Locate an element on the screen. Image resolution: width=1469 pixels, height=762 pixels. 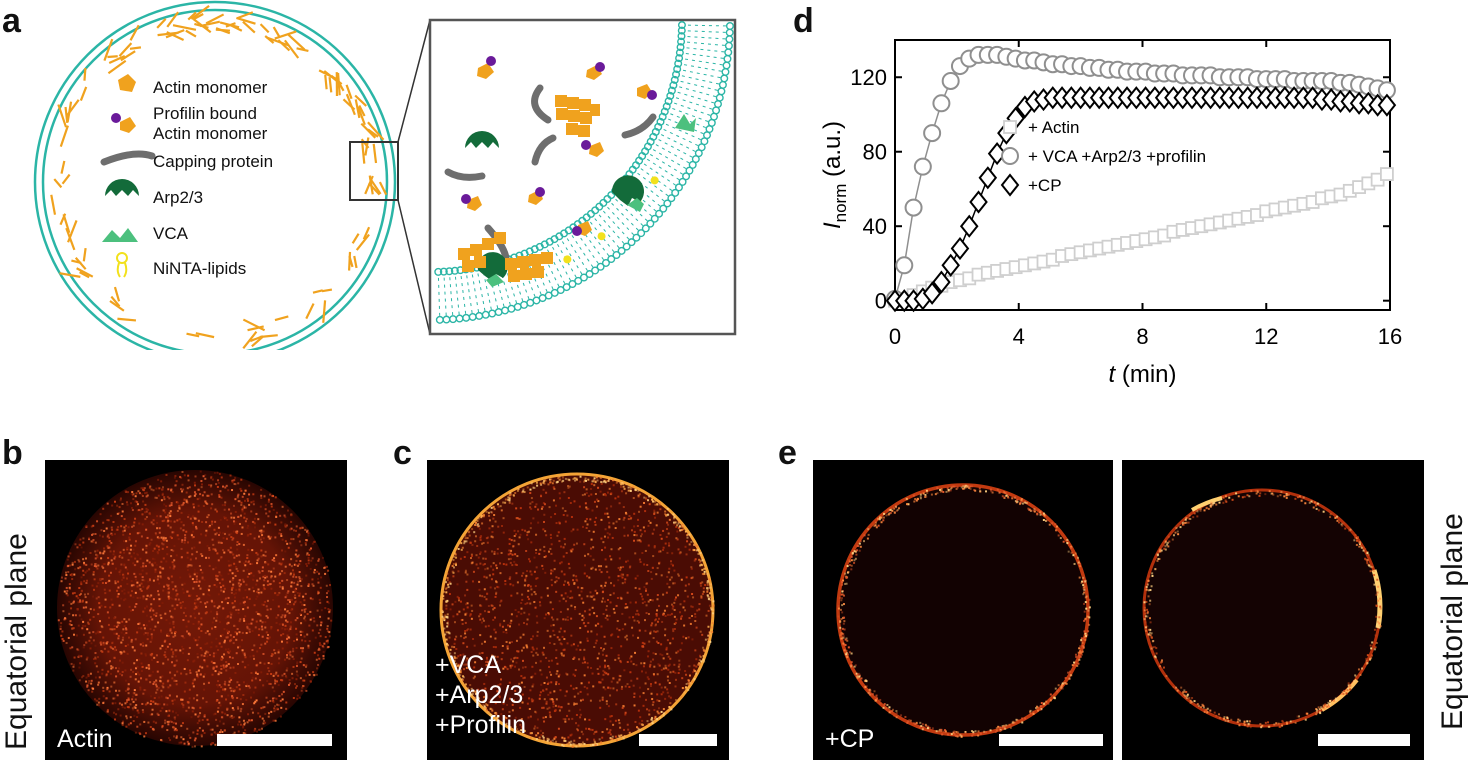
legend-marker-circle is located at coordinates (1010, 156).